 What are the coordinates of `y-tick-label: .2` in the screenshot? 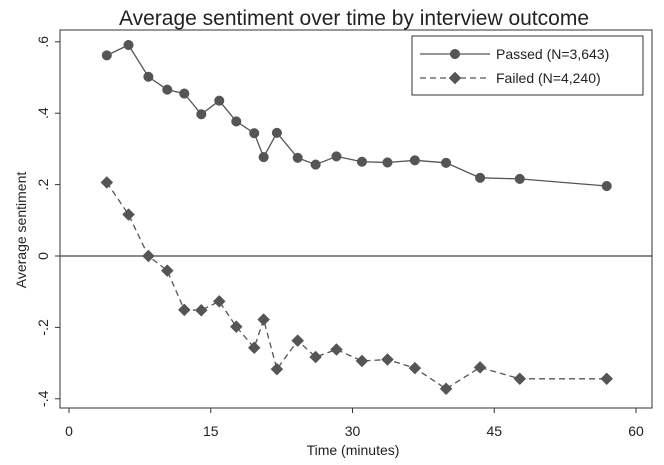 It's located at (43, 185).